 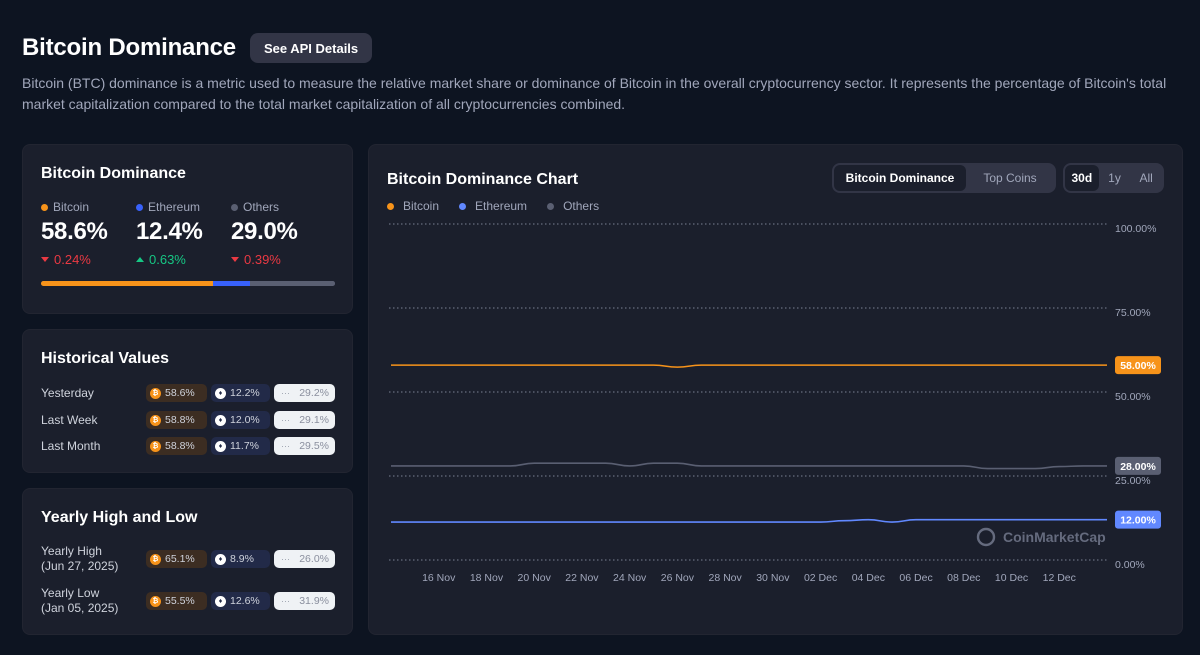 I want to click on legend-bitcoin: Bitcoin, so click(x=413, y=206).